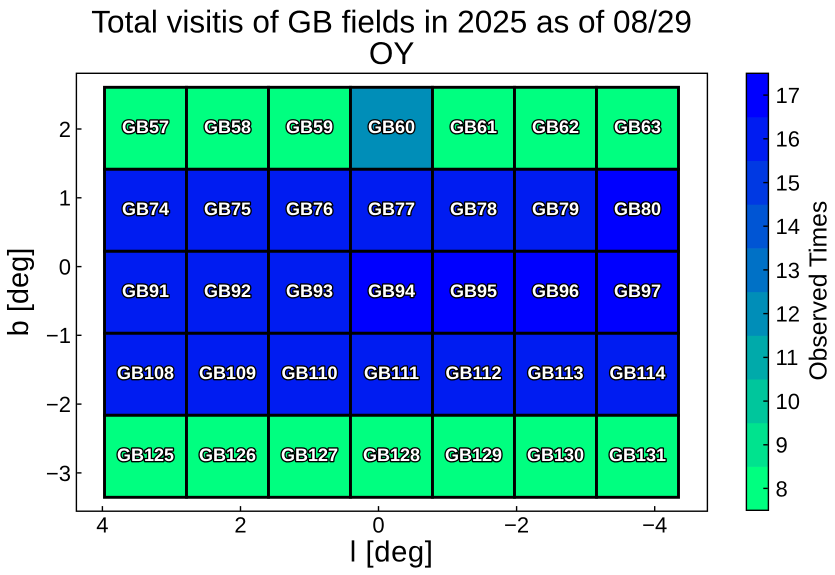 This screenshot has height=575, width=835. Describe the element at coordinates (637, 209) in the screenshot. I see `svg-text: GB80` at that location.